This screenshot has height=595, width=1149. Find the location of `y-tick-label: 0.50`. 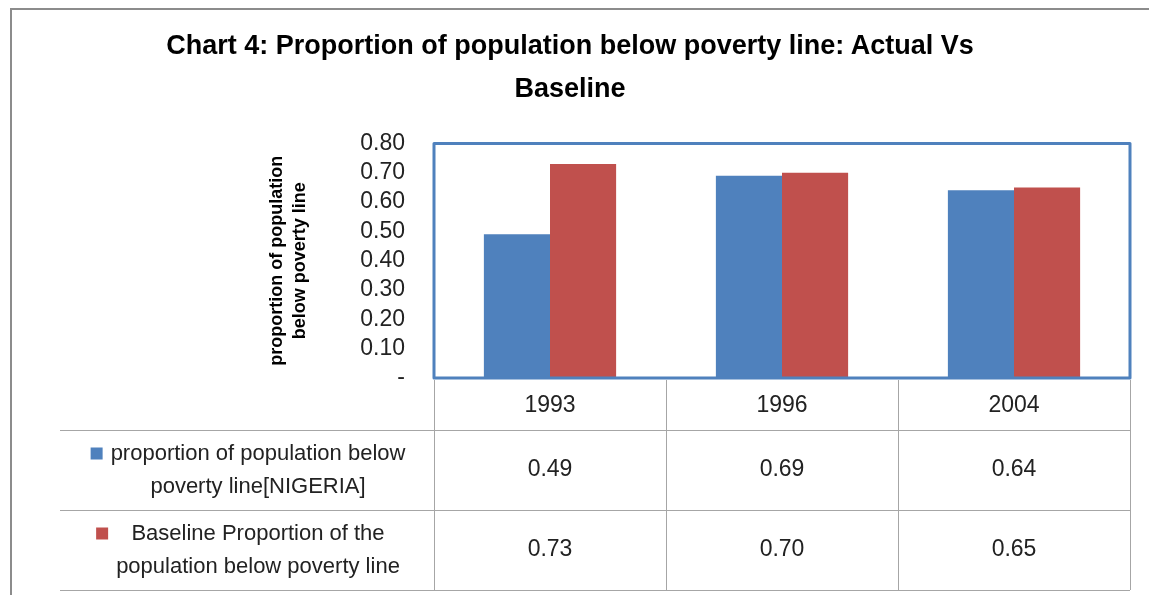

y-tick-label: 0.50 is located at coordinates (382, 229).